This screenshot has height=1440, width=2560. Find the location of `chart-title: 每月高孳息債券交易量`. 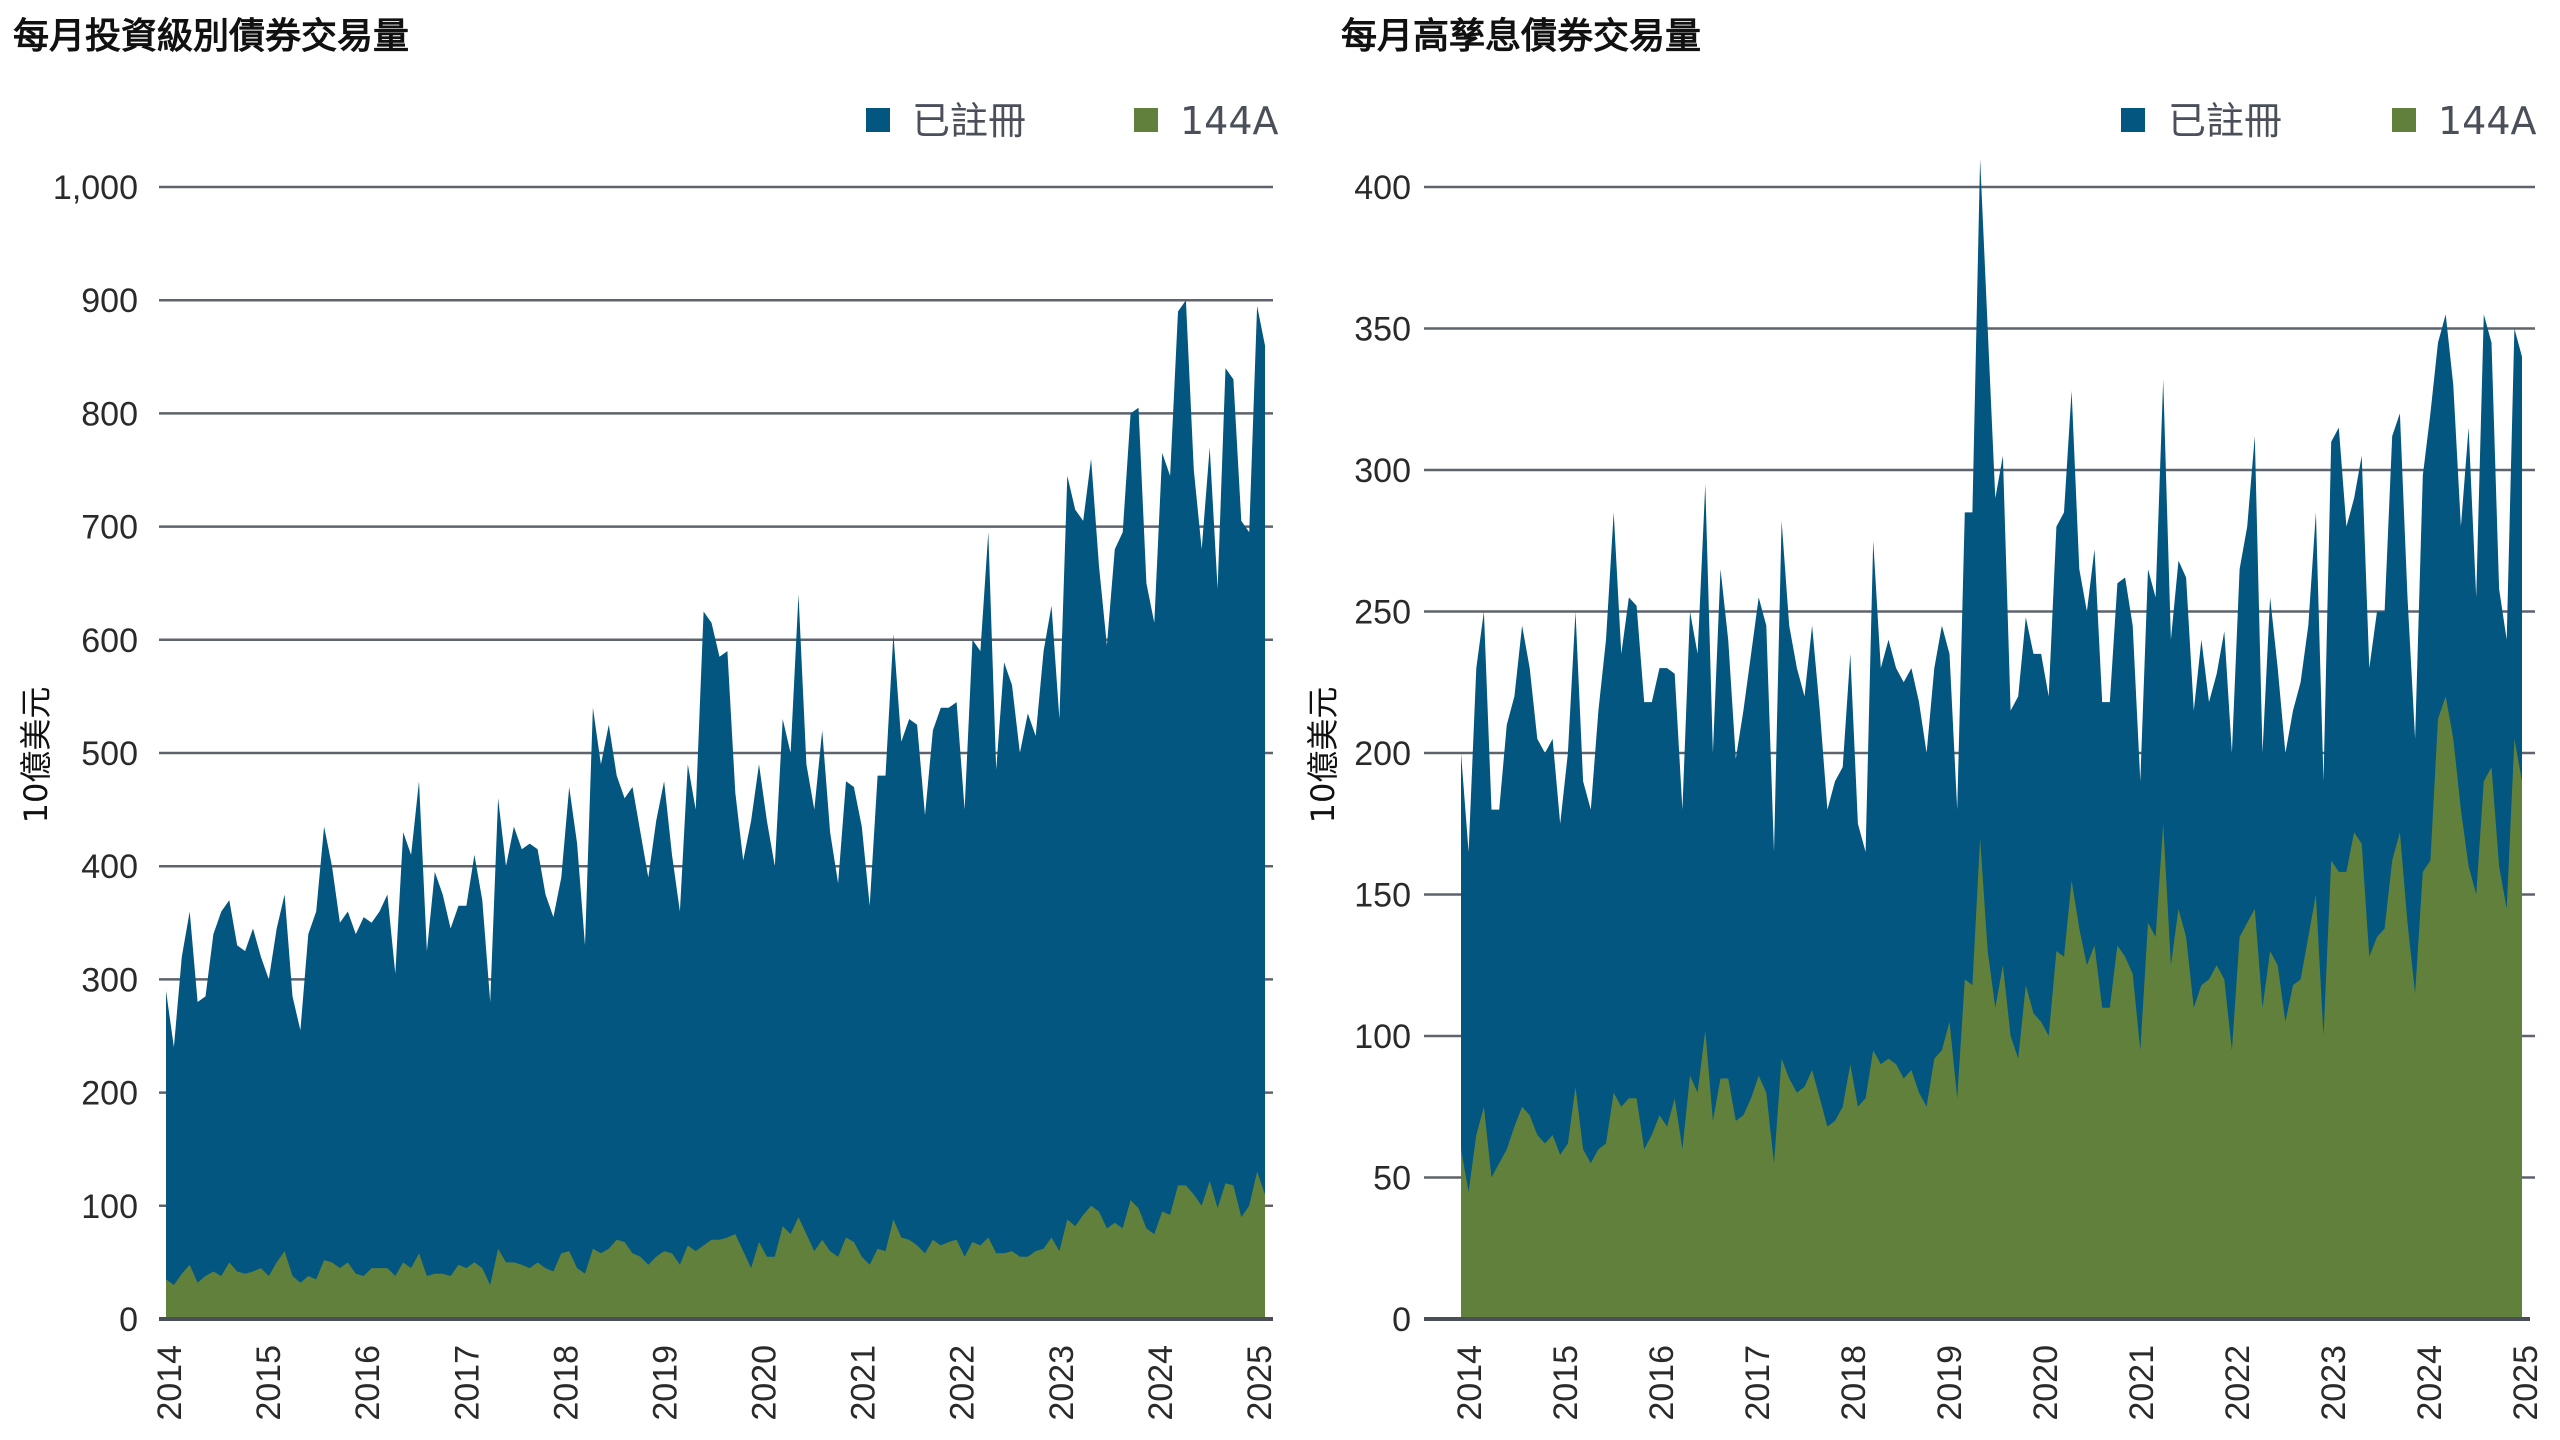

chart-title: 每月高孳息債券交易量 is located at coordinates (1521, 36).